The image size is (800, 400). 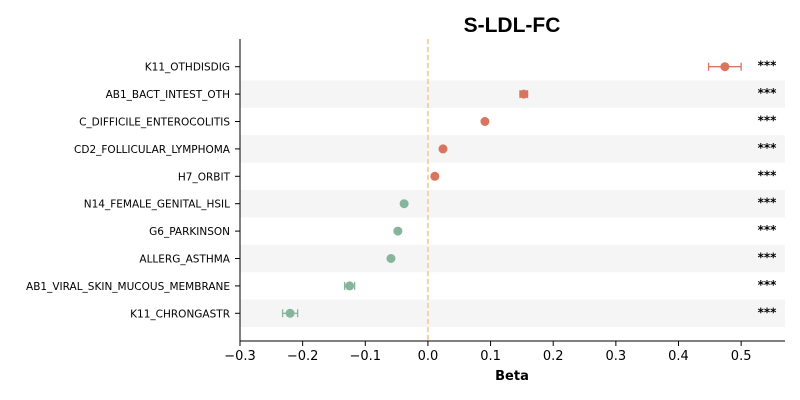 I want to click on x-tick-label: 0.4, so click(x=678, y=356).